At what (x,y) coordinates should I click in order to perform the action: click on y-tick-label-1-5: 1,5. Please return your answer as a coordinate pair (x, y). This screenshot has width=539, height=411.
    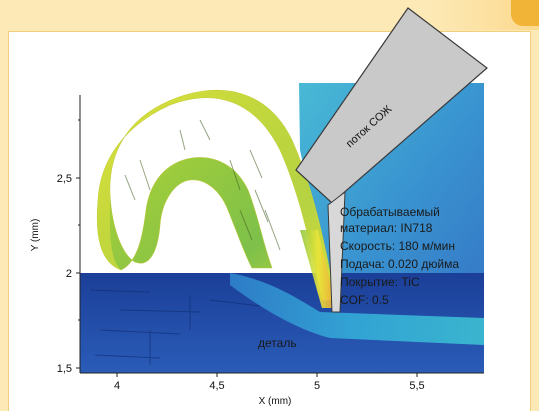
    Looking at the image, I should click on (64, 369).